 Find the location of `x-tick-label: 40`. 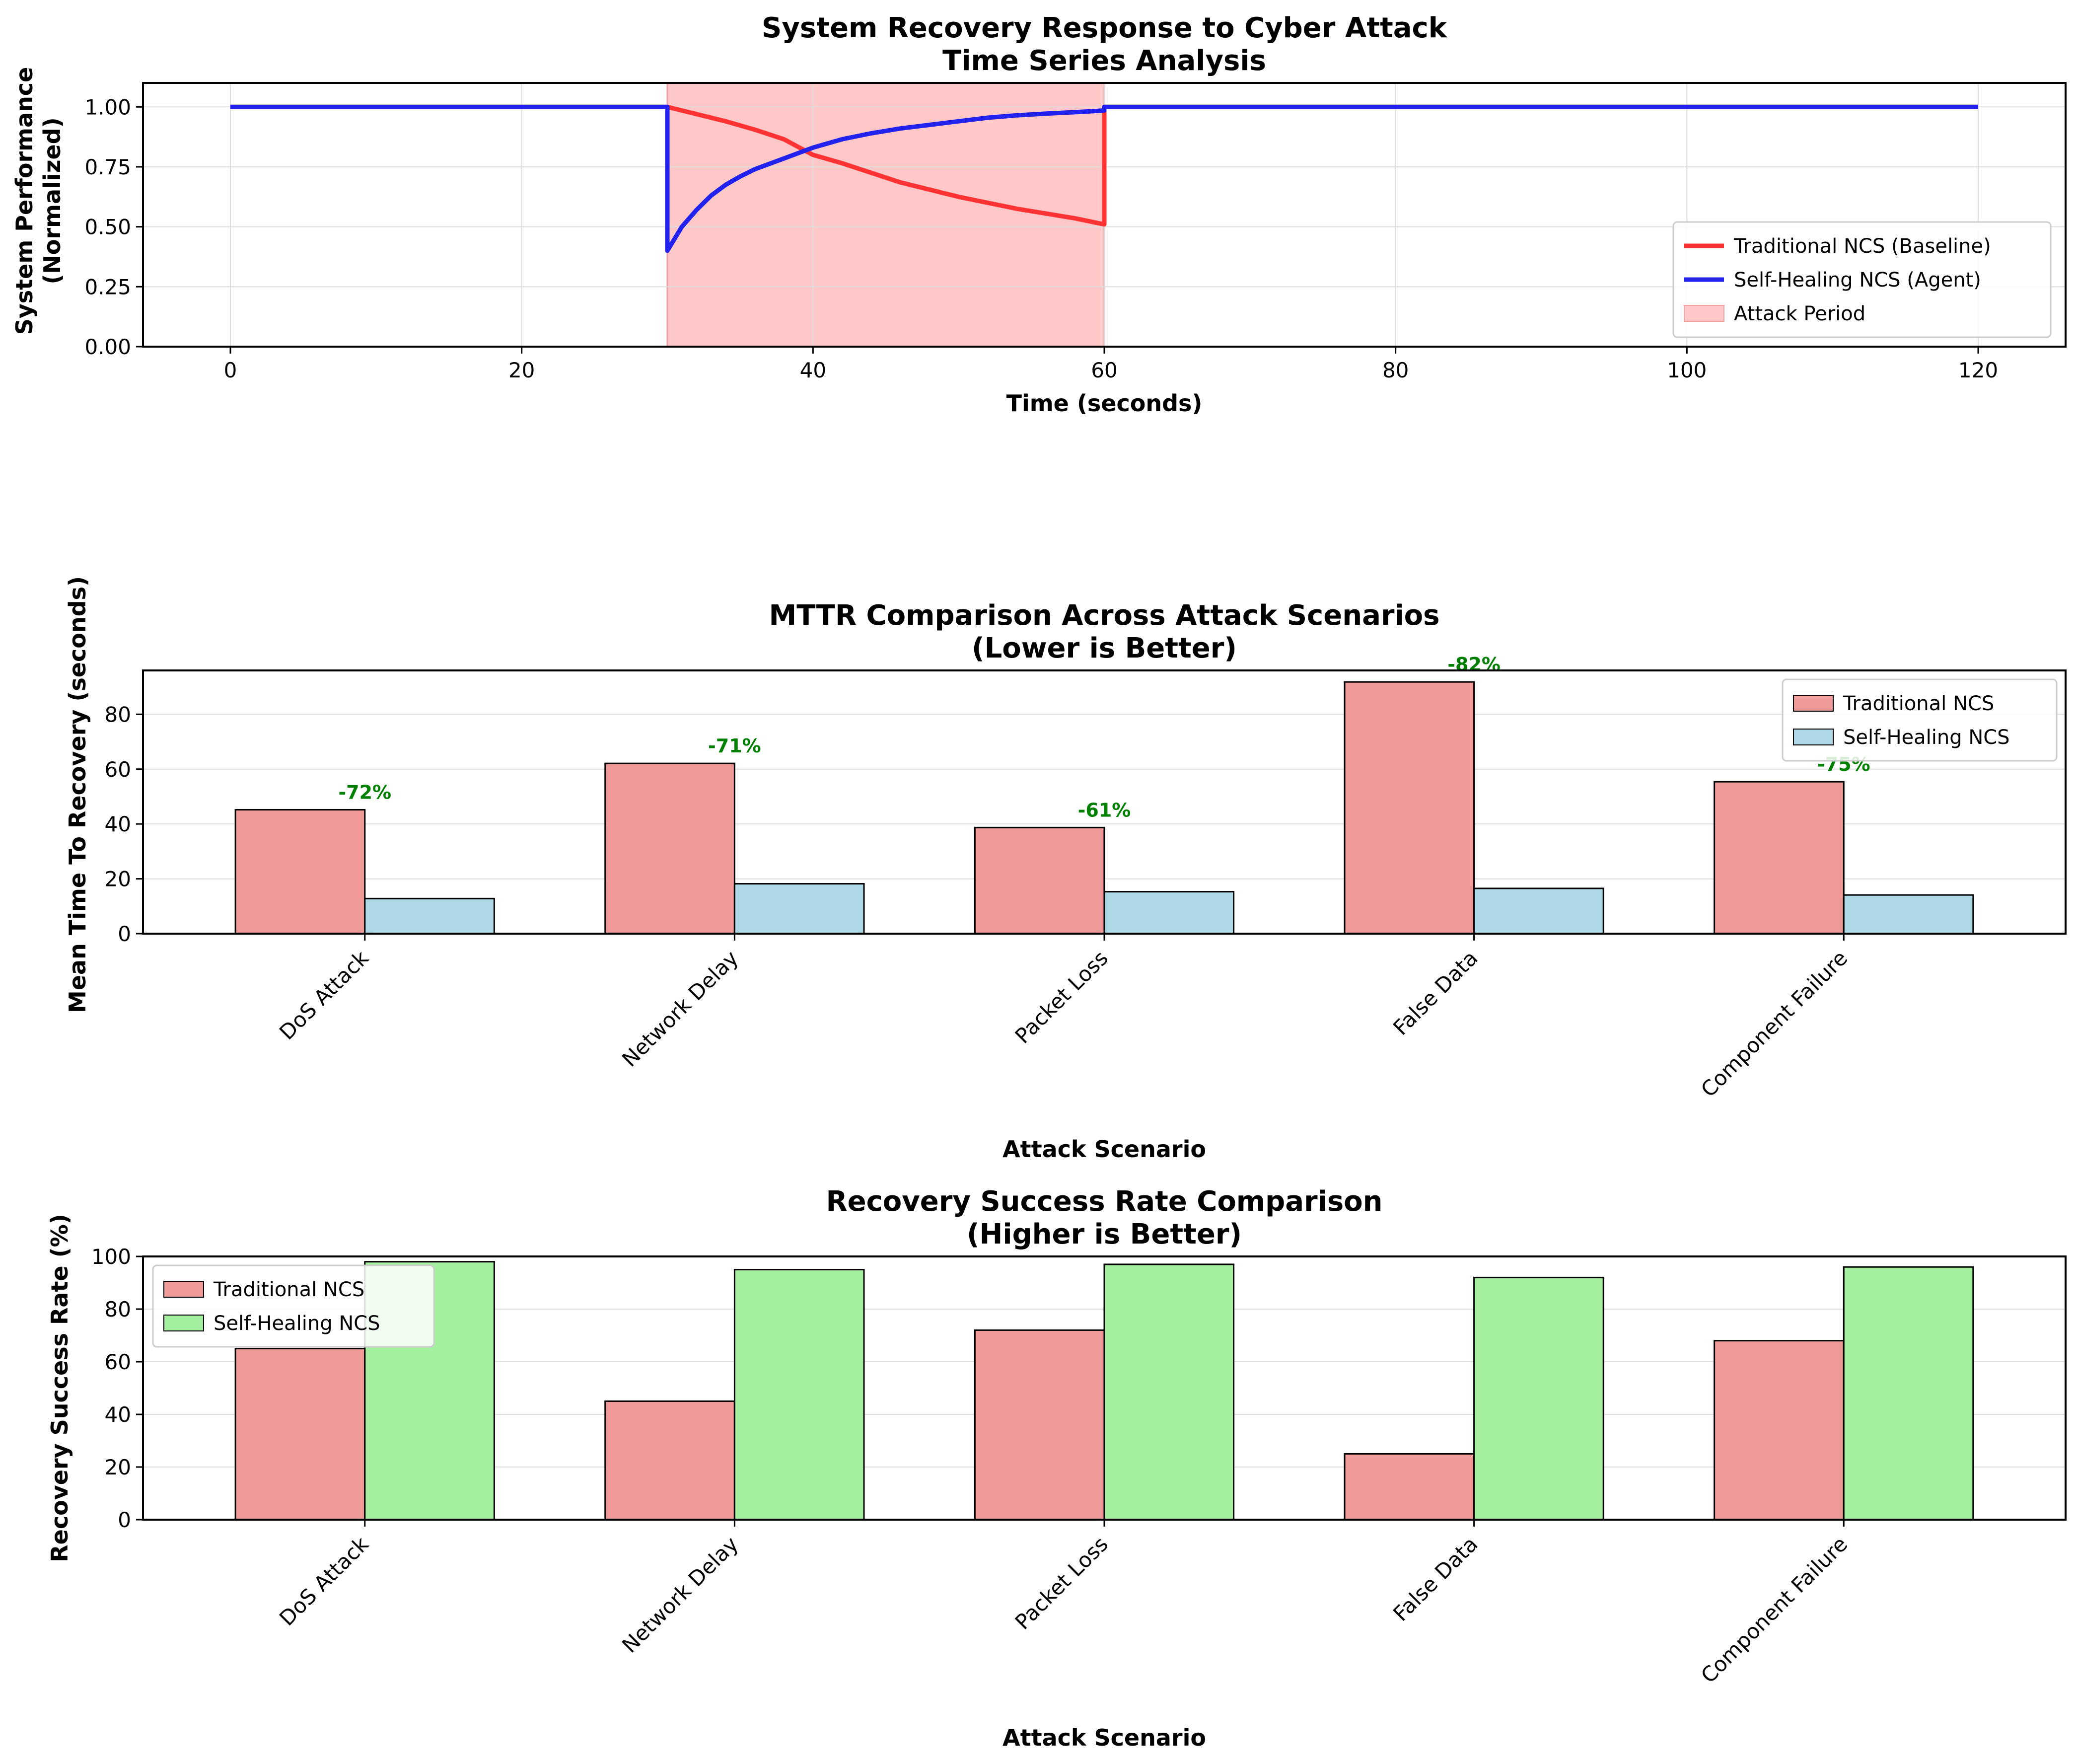

x-tick-label: 40 is located at coordinates (813, 370).